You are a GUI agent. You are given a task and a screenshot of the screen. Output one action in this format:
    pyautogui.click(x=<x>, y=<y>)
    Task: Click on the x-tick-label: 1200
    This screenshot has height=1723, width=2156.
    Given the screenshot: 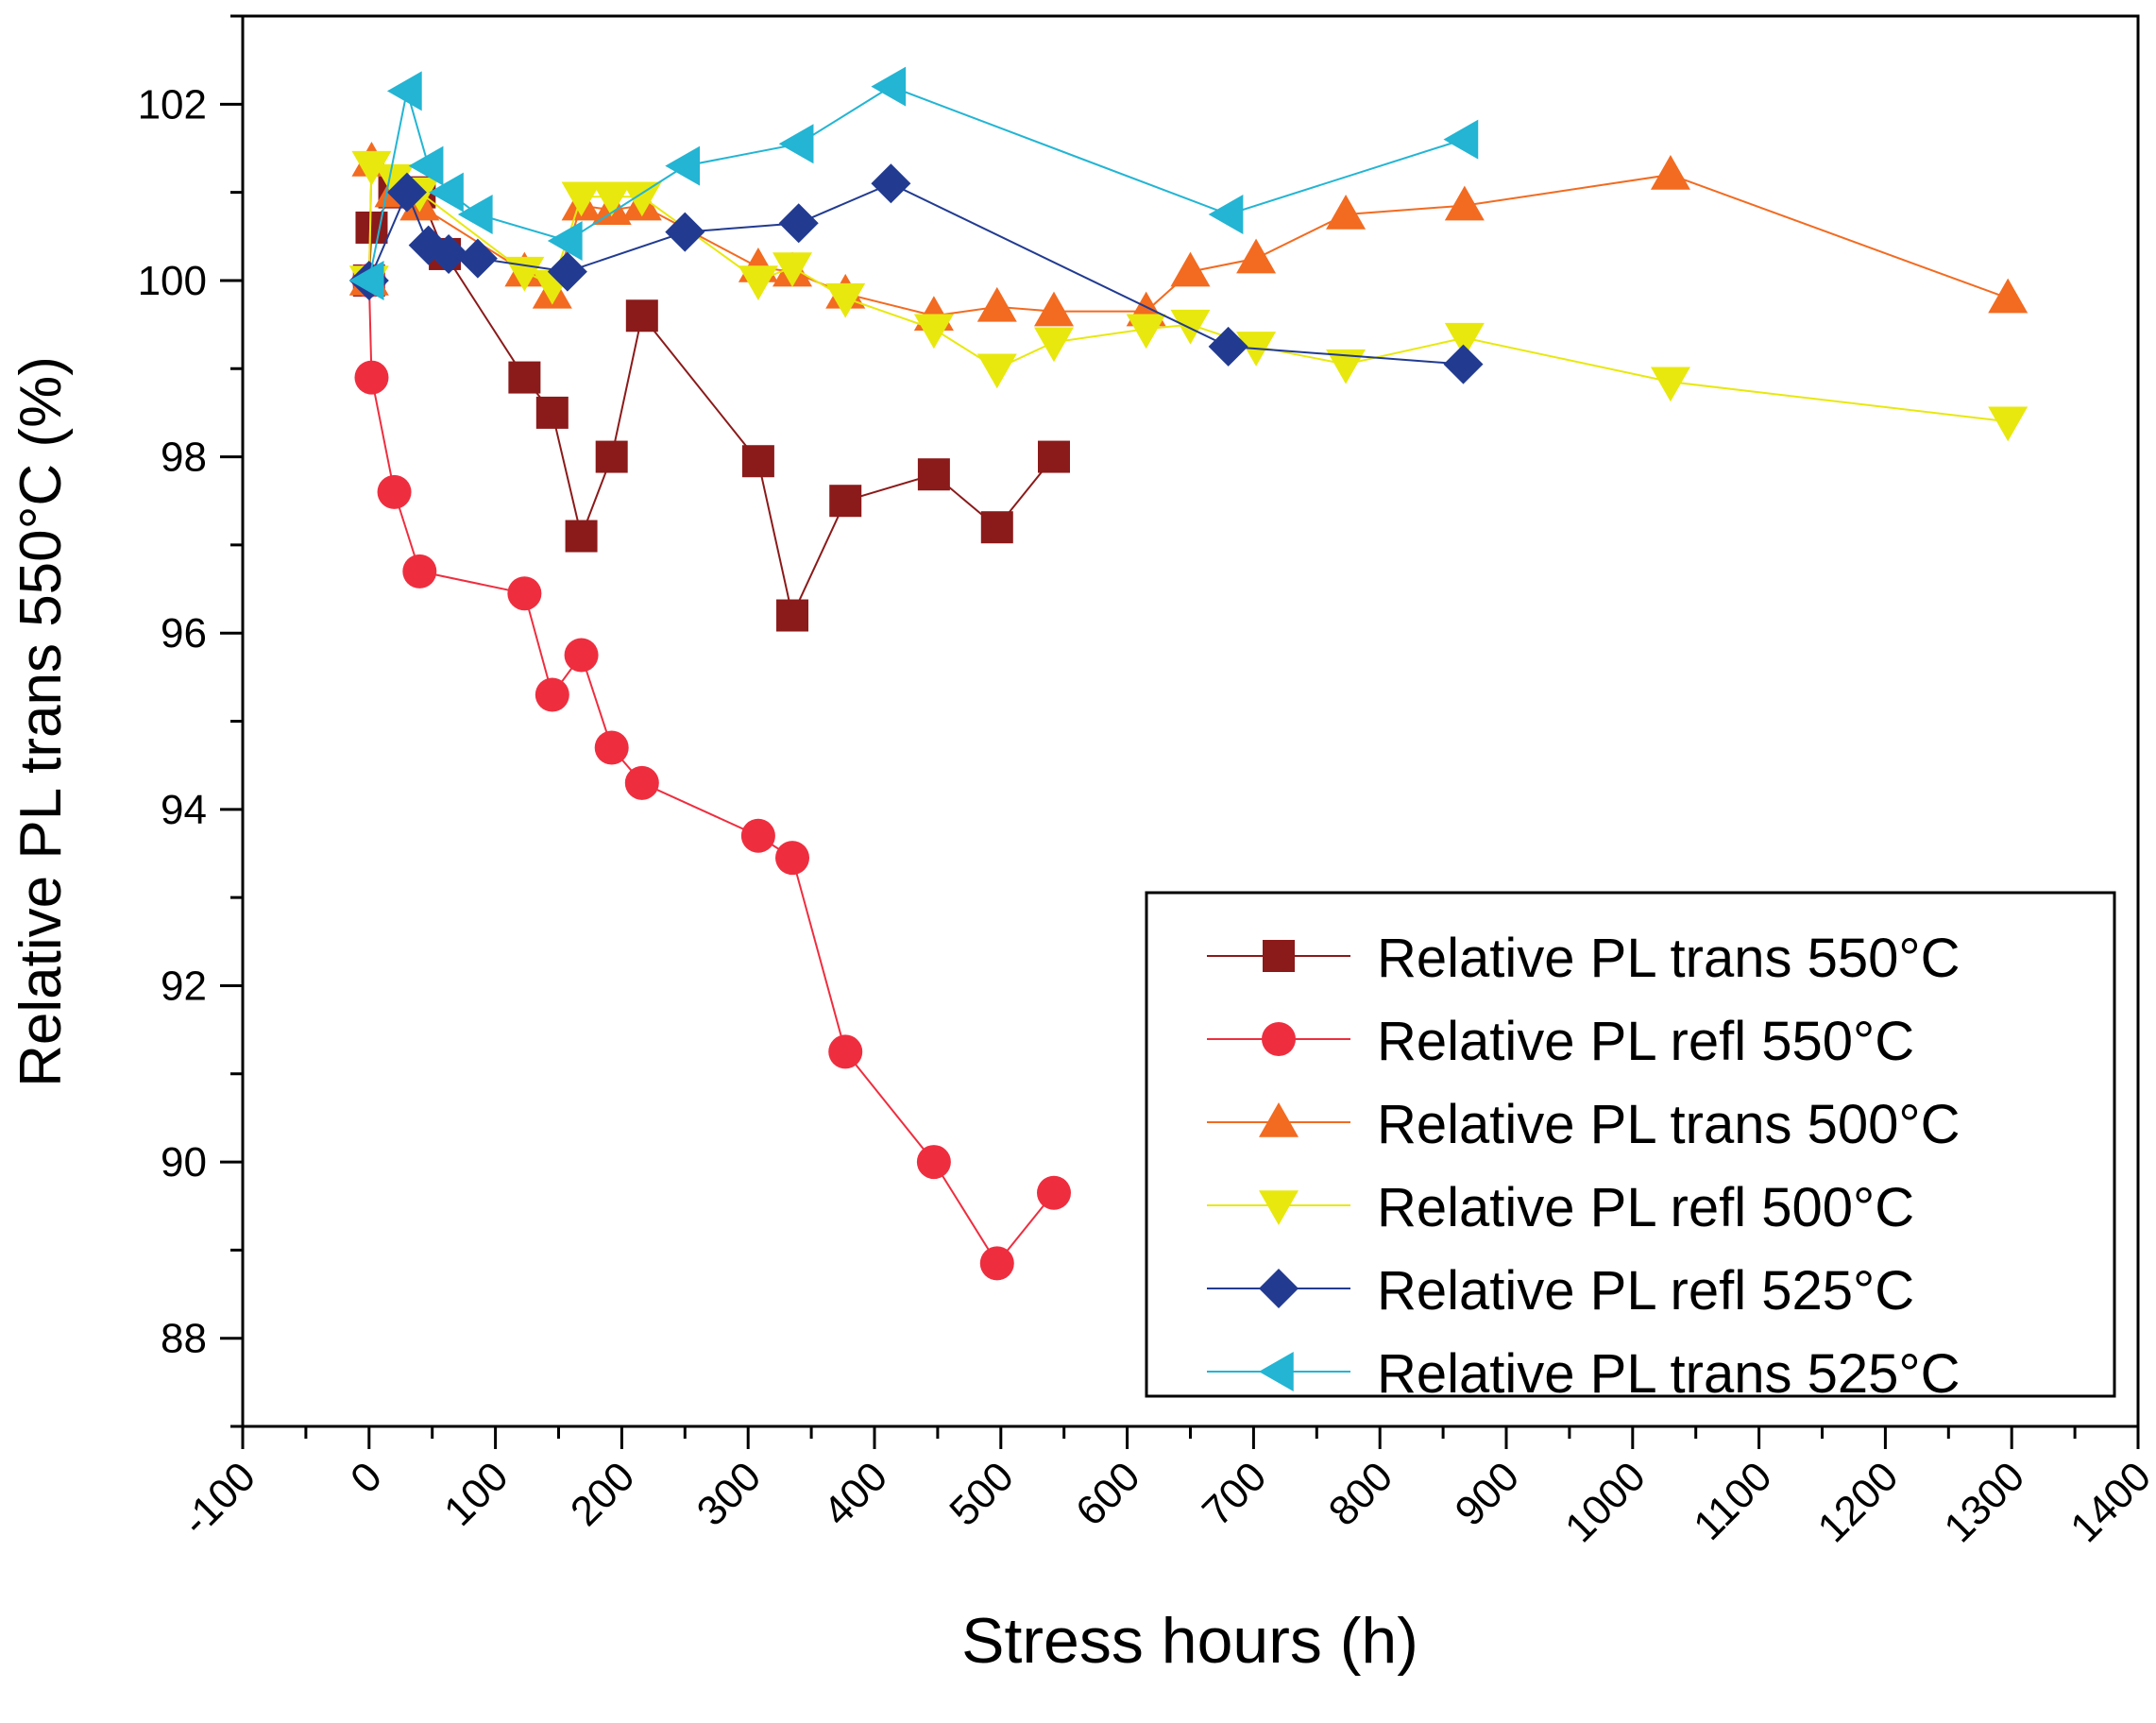 What is the action you would take?
    pyautogui.click(x=1859, y=1502)
    